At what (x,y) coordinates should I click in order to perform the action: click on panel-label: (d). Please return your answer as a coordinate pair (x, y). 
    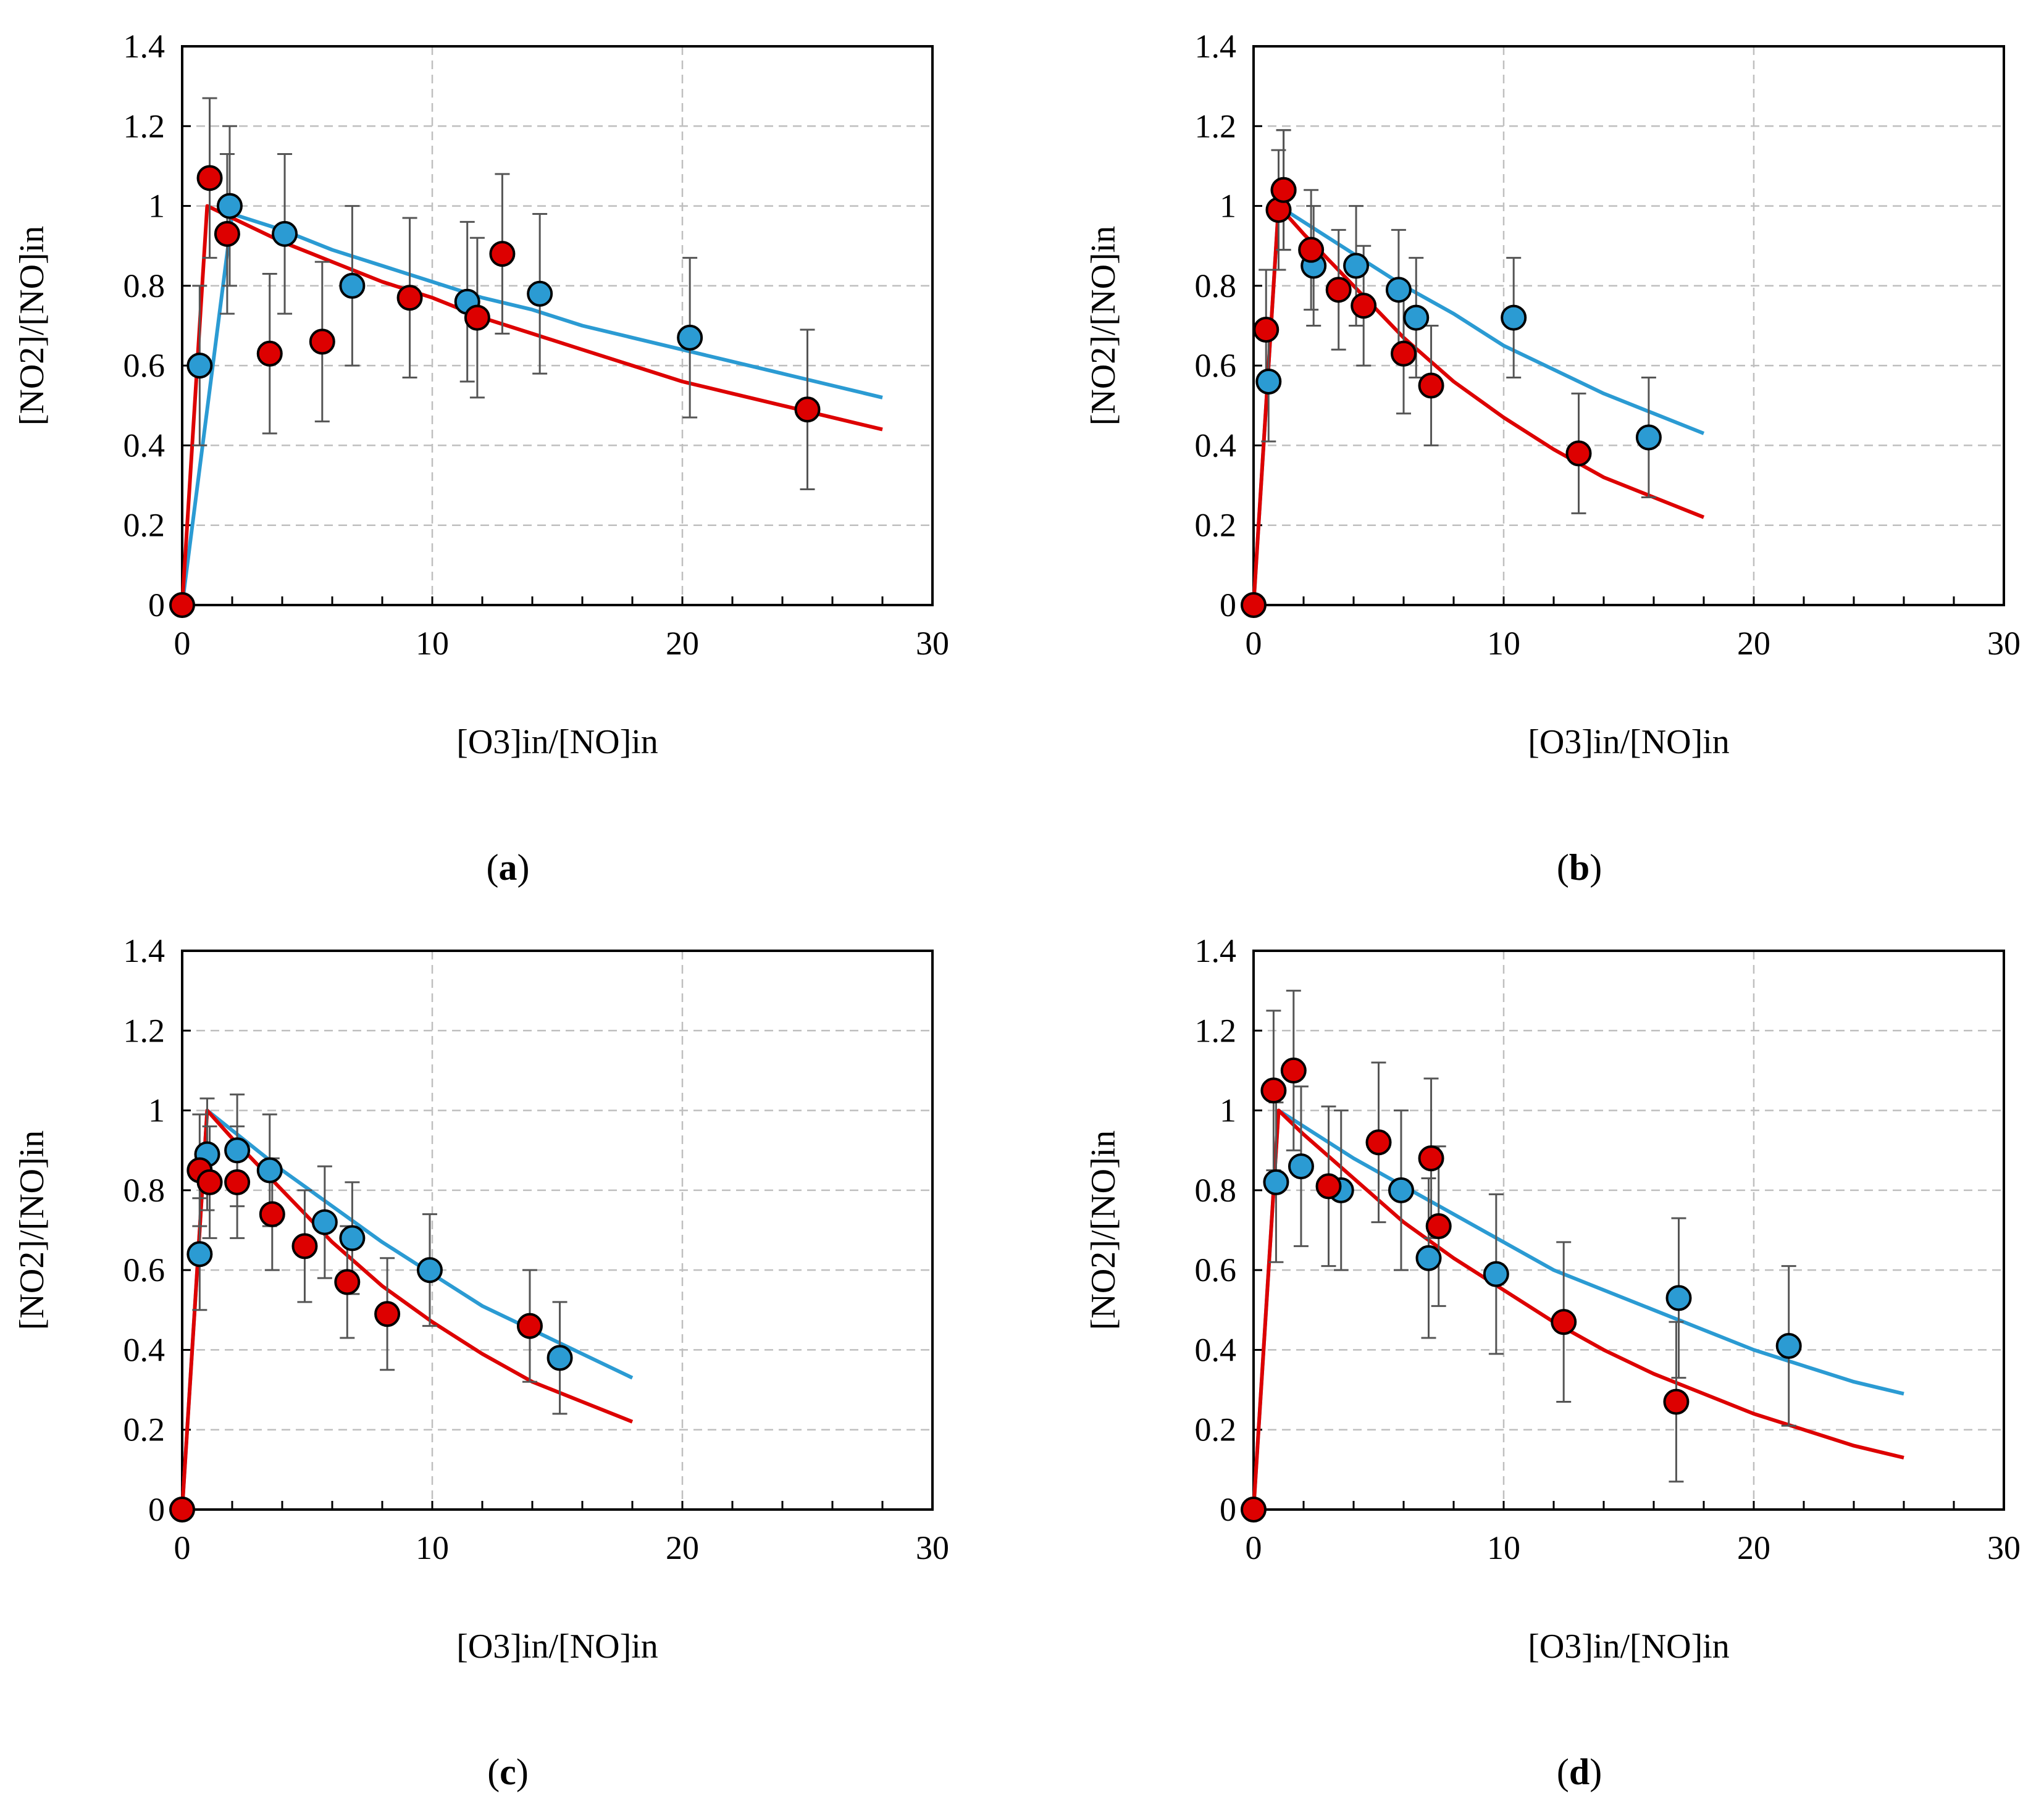
    Looking at the image, I should click on (1579, 1772).